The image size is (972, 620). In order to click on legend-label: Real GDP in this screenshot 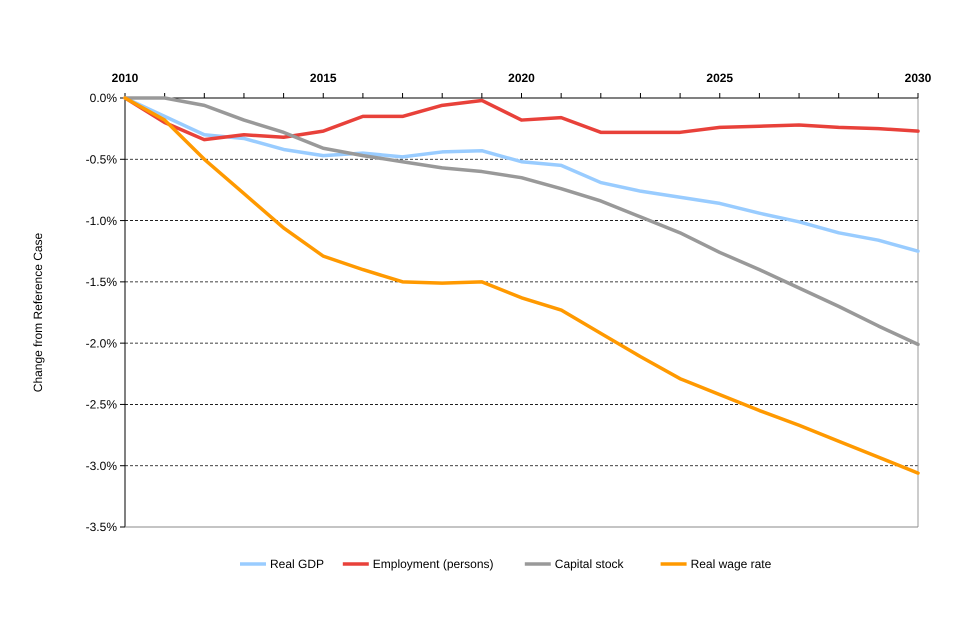, I will do `click(297, 564)`.